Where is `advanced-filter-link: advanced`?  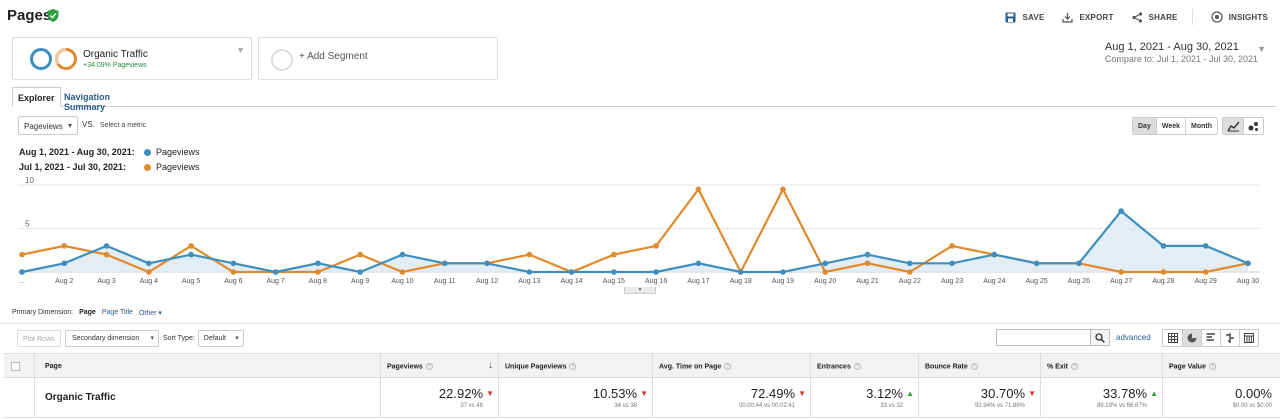
advanced-filter-link: advanced is located at coordinates (1133, 337).